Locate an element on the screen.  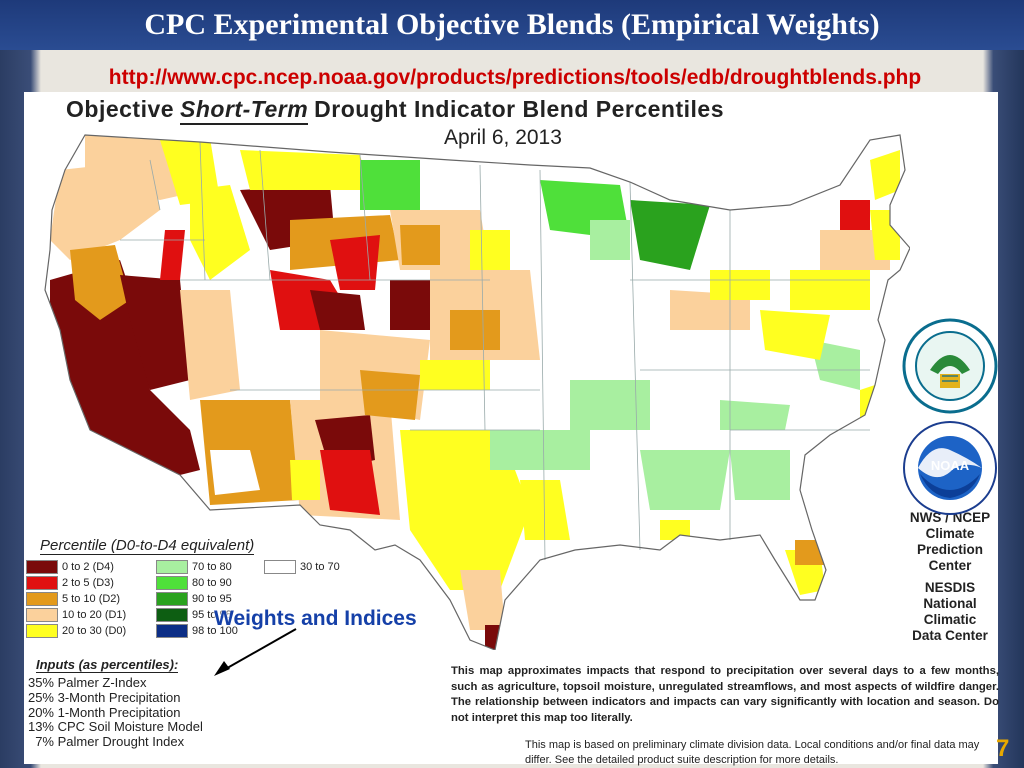
region-arizona-normal is located at coordinates (235, 472).